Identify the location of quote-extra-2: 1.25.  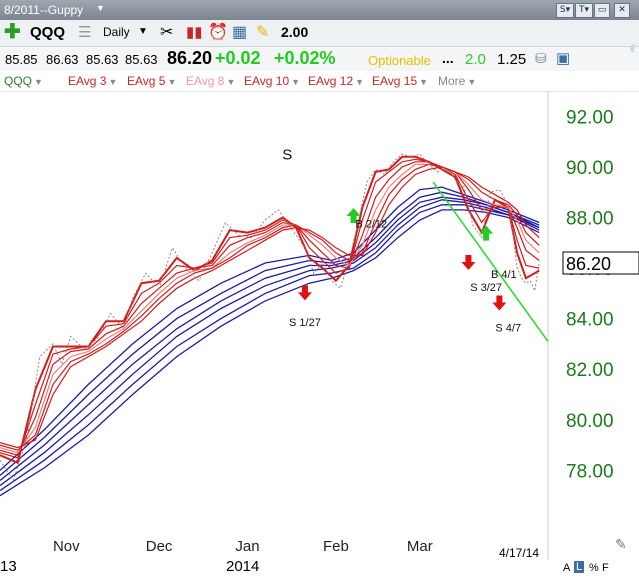
(512, 59).